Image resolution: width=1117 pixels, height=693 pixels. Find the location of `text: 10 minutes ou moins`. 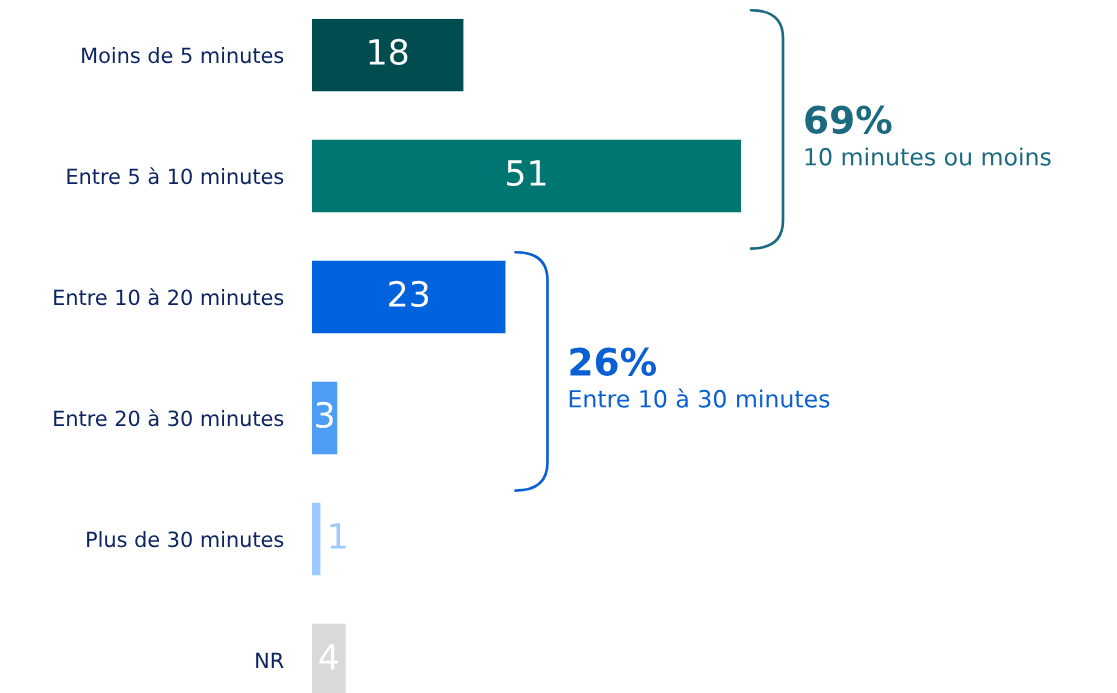

text: 10 minutes ou moins is located at coordinates (928, 156).